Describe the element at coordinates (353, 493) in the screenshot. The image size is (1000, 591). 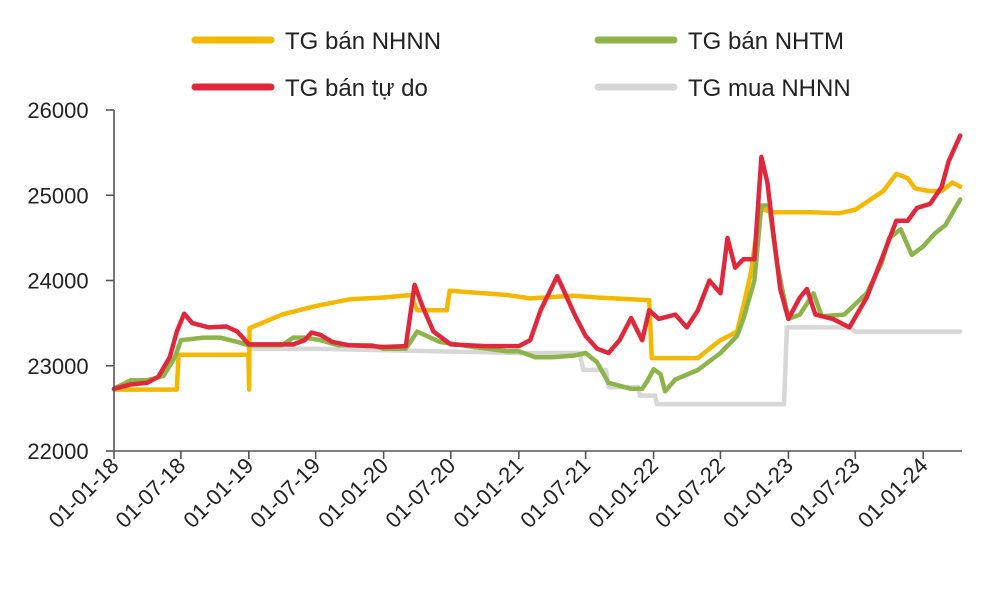
I see `x-tick-label: 01-01-20` at that location.